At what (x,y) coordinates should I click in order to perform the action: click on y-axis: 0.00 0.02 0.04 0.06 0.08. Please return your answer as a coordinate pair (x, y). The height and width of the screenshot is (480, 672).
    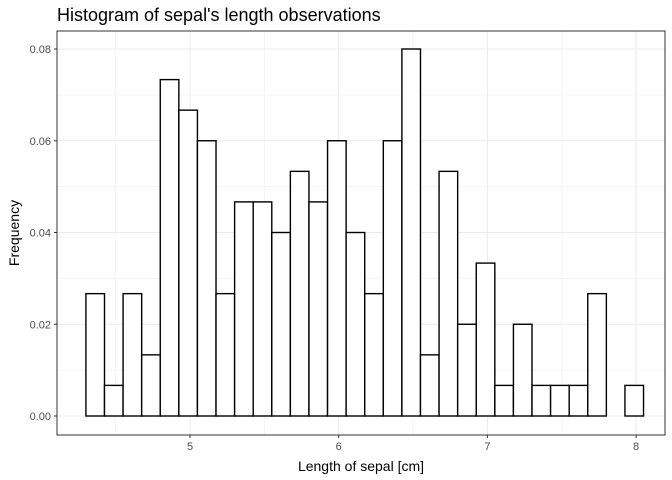
    Looking at the image, I should click on (43, 233).